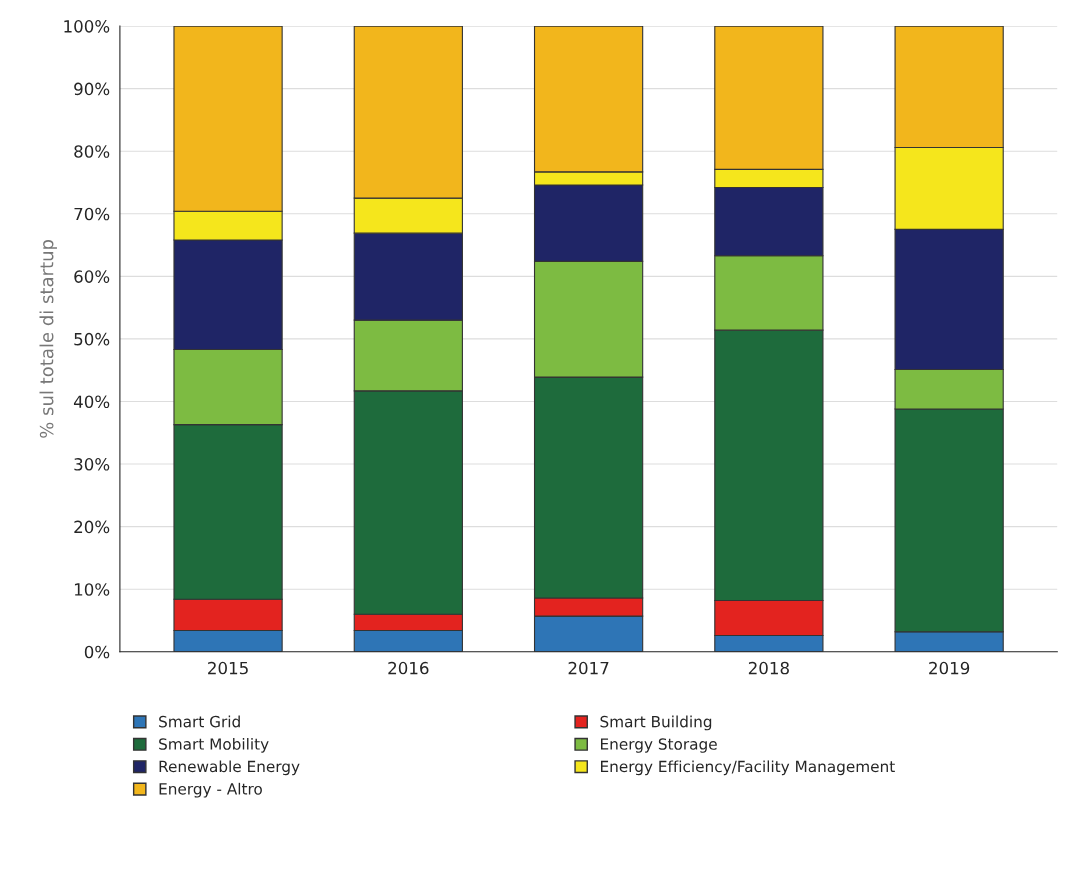  What do you see at coordinates (92, 464) in the screenshot?
I see `y-tick-label: 30%` at bounding box center [92, 464].